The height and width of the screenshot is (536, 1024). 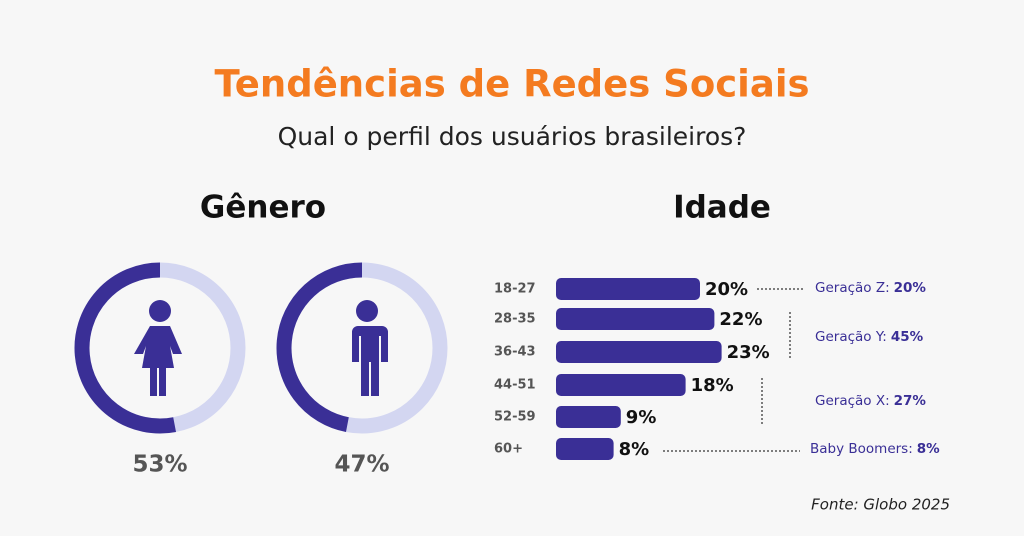 I want to click on bar-label: 9%, so click(x=641, y=417).